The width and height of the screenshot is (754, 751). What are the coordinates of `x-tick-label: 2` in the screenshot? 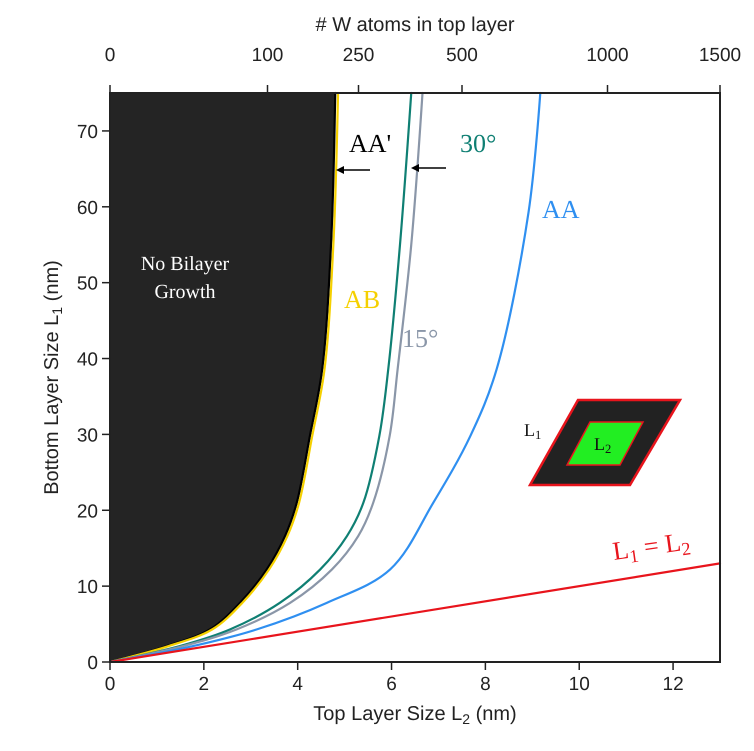 It's located at (204, 684).